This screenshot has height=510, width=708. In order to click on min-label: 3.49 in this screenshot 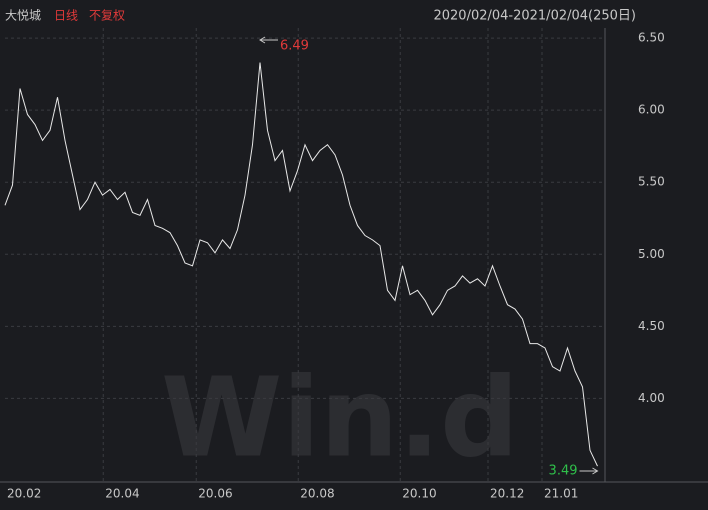, I will do `click(563, 471)`.